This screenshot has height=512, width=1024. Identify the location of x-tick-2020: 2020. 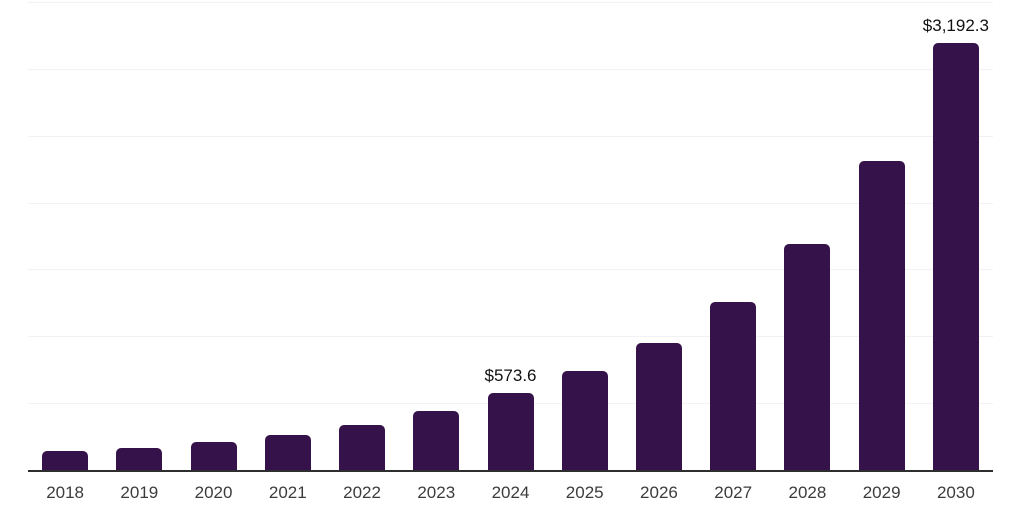
(213, 492).